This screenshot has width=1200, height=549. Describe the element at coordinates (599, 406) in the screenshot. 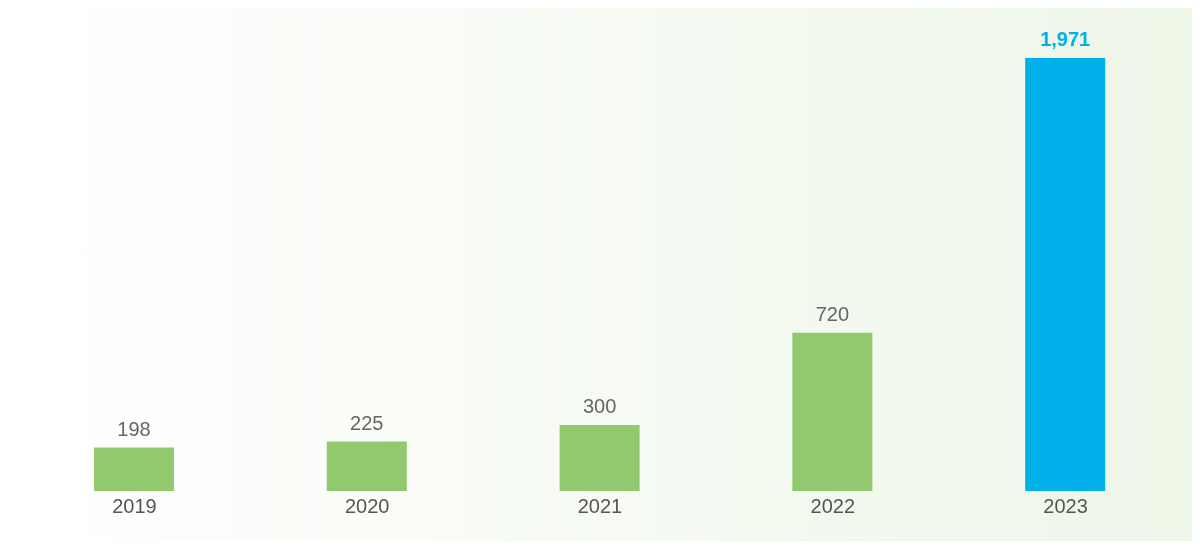

I see `data-label: 300` at that location.